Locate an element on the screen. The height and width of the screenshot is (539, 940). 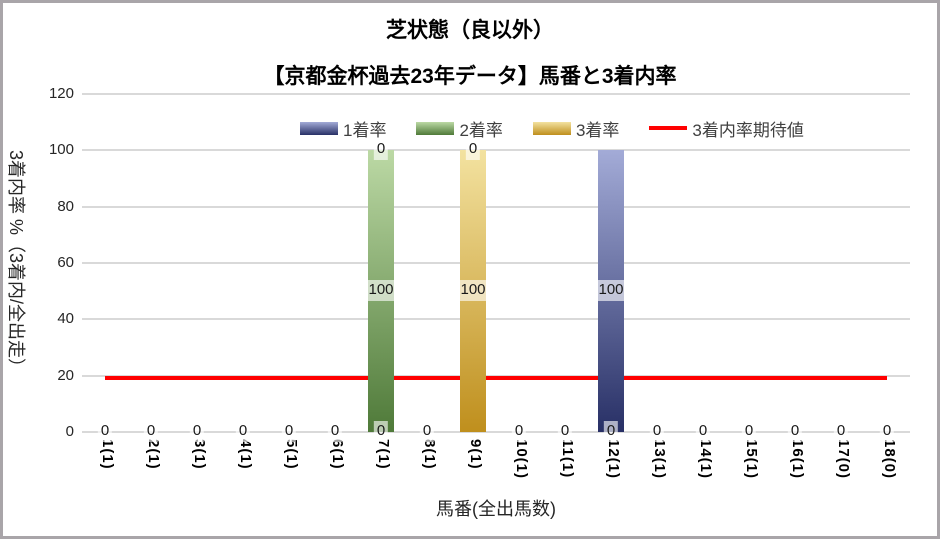
x-tick-label: 16(1) is located at coordinates (797, 459).